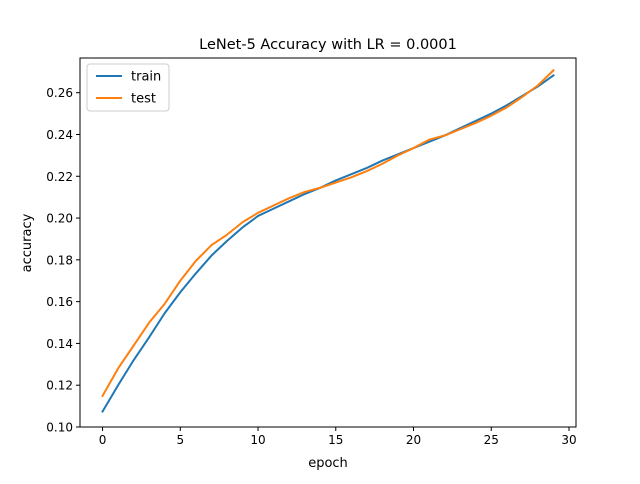  I want to click on x-tick-label: 15, so click(335, 440).